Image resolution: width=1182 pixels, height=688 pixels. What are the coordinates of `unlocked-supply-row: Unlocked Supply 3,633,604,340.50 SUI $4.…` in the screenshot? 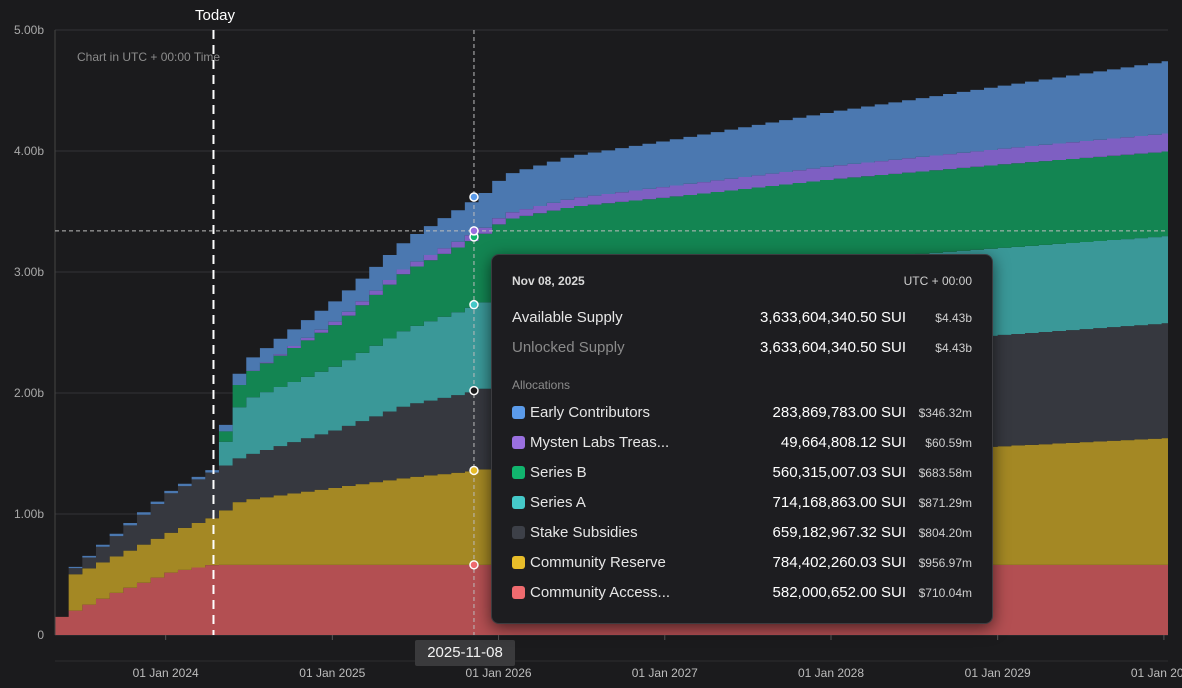 It's located at (742, 348).